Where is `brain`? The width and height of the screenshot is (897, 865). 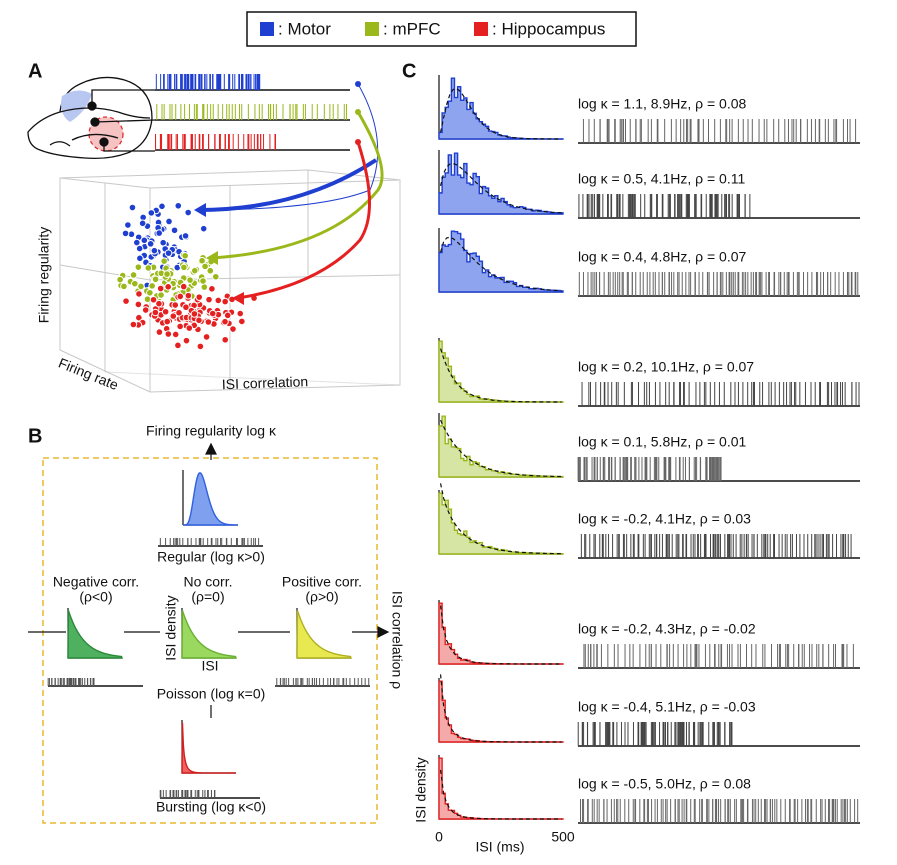
brain is located at coordinates (91, 118).